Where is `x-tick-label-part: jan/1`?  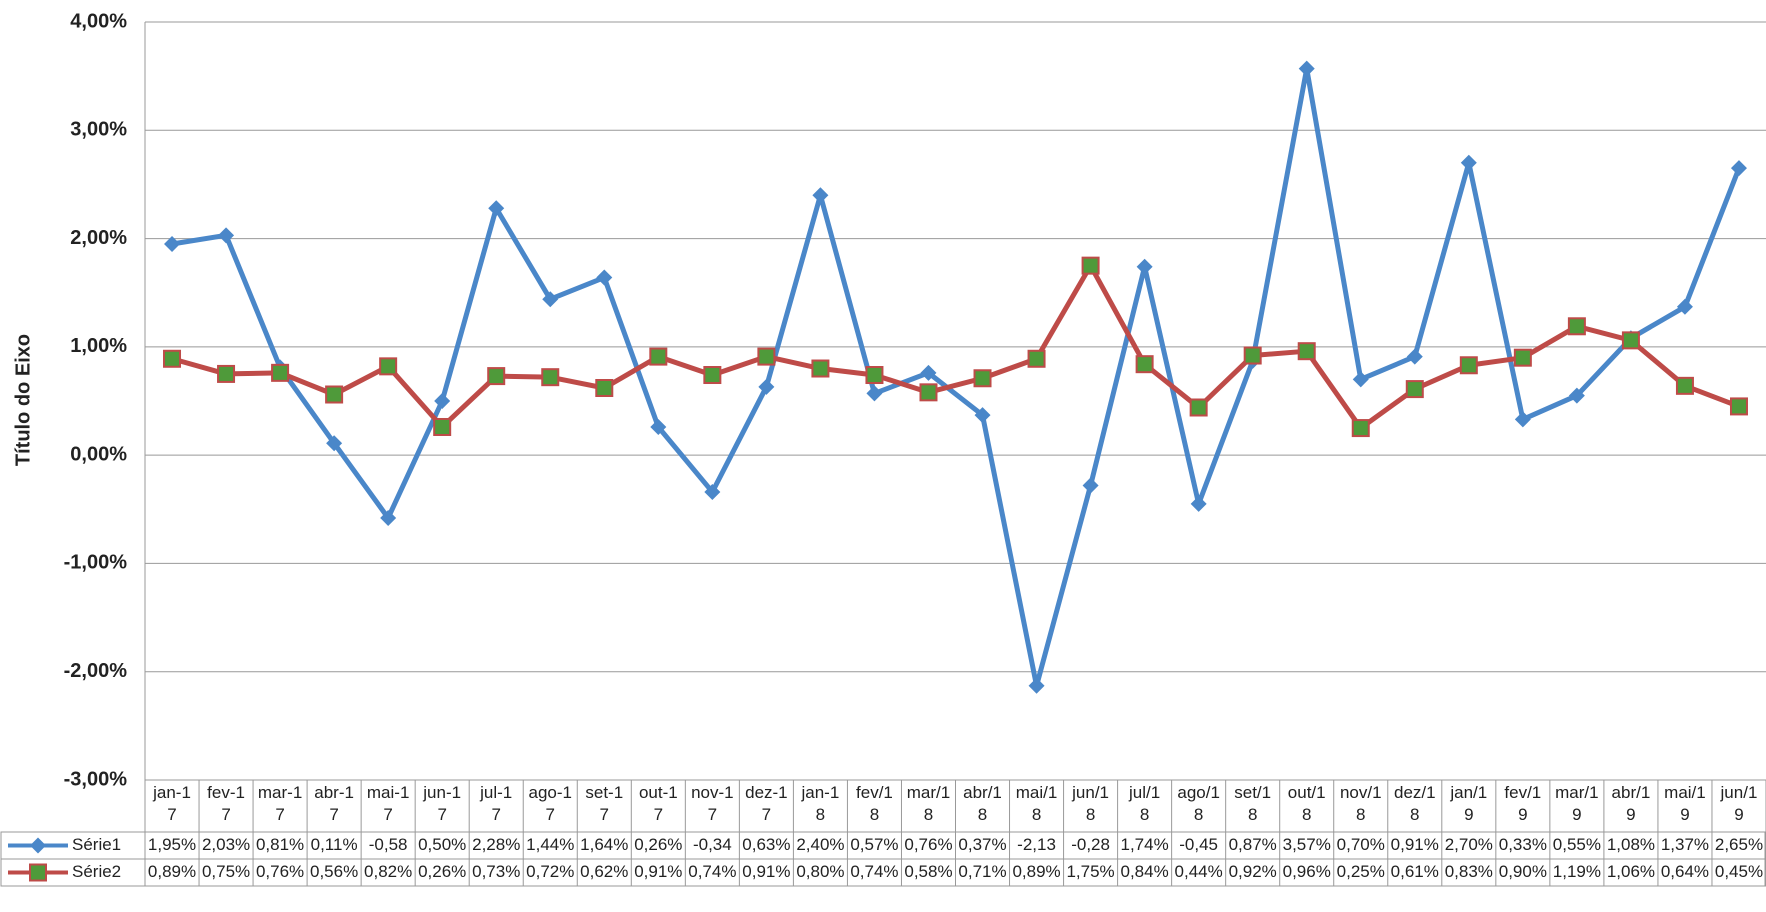 x-tick-label-part: jan/1 is located at coordinates (1468, 792).